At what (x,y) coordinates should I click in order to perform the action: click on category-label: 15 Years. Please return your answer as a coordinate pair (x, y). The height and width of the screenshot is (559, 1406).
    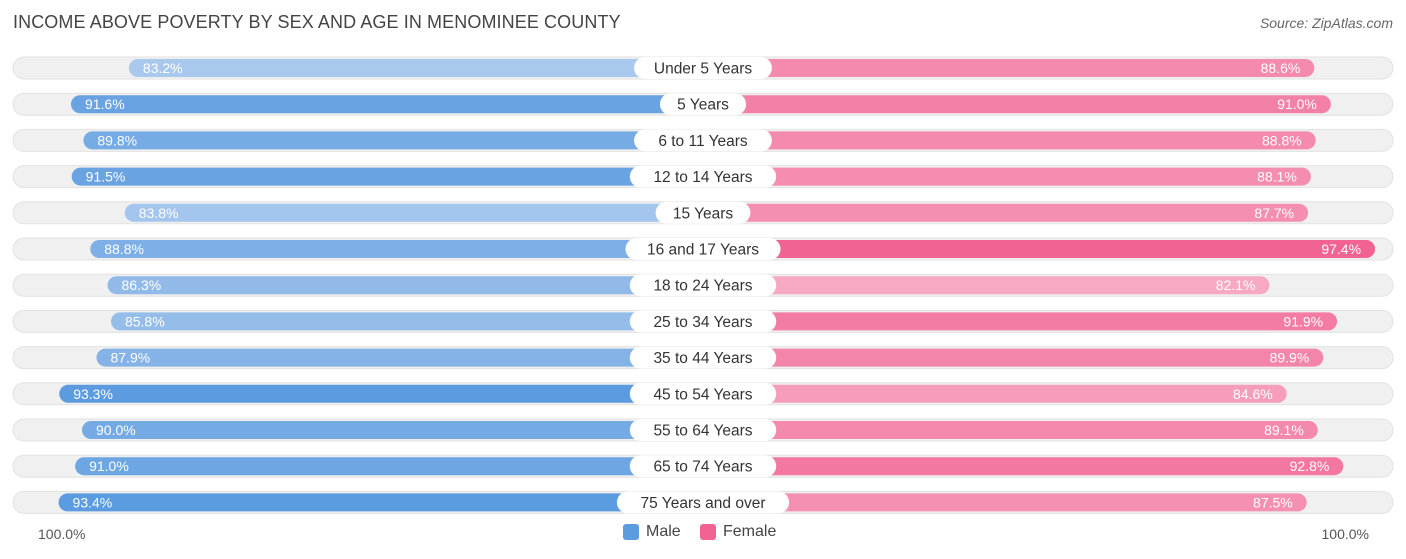
    Looking at the image, I should click on (703, 213).